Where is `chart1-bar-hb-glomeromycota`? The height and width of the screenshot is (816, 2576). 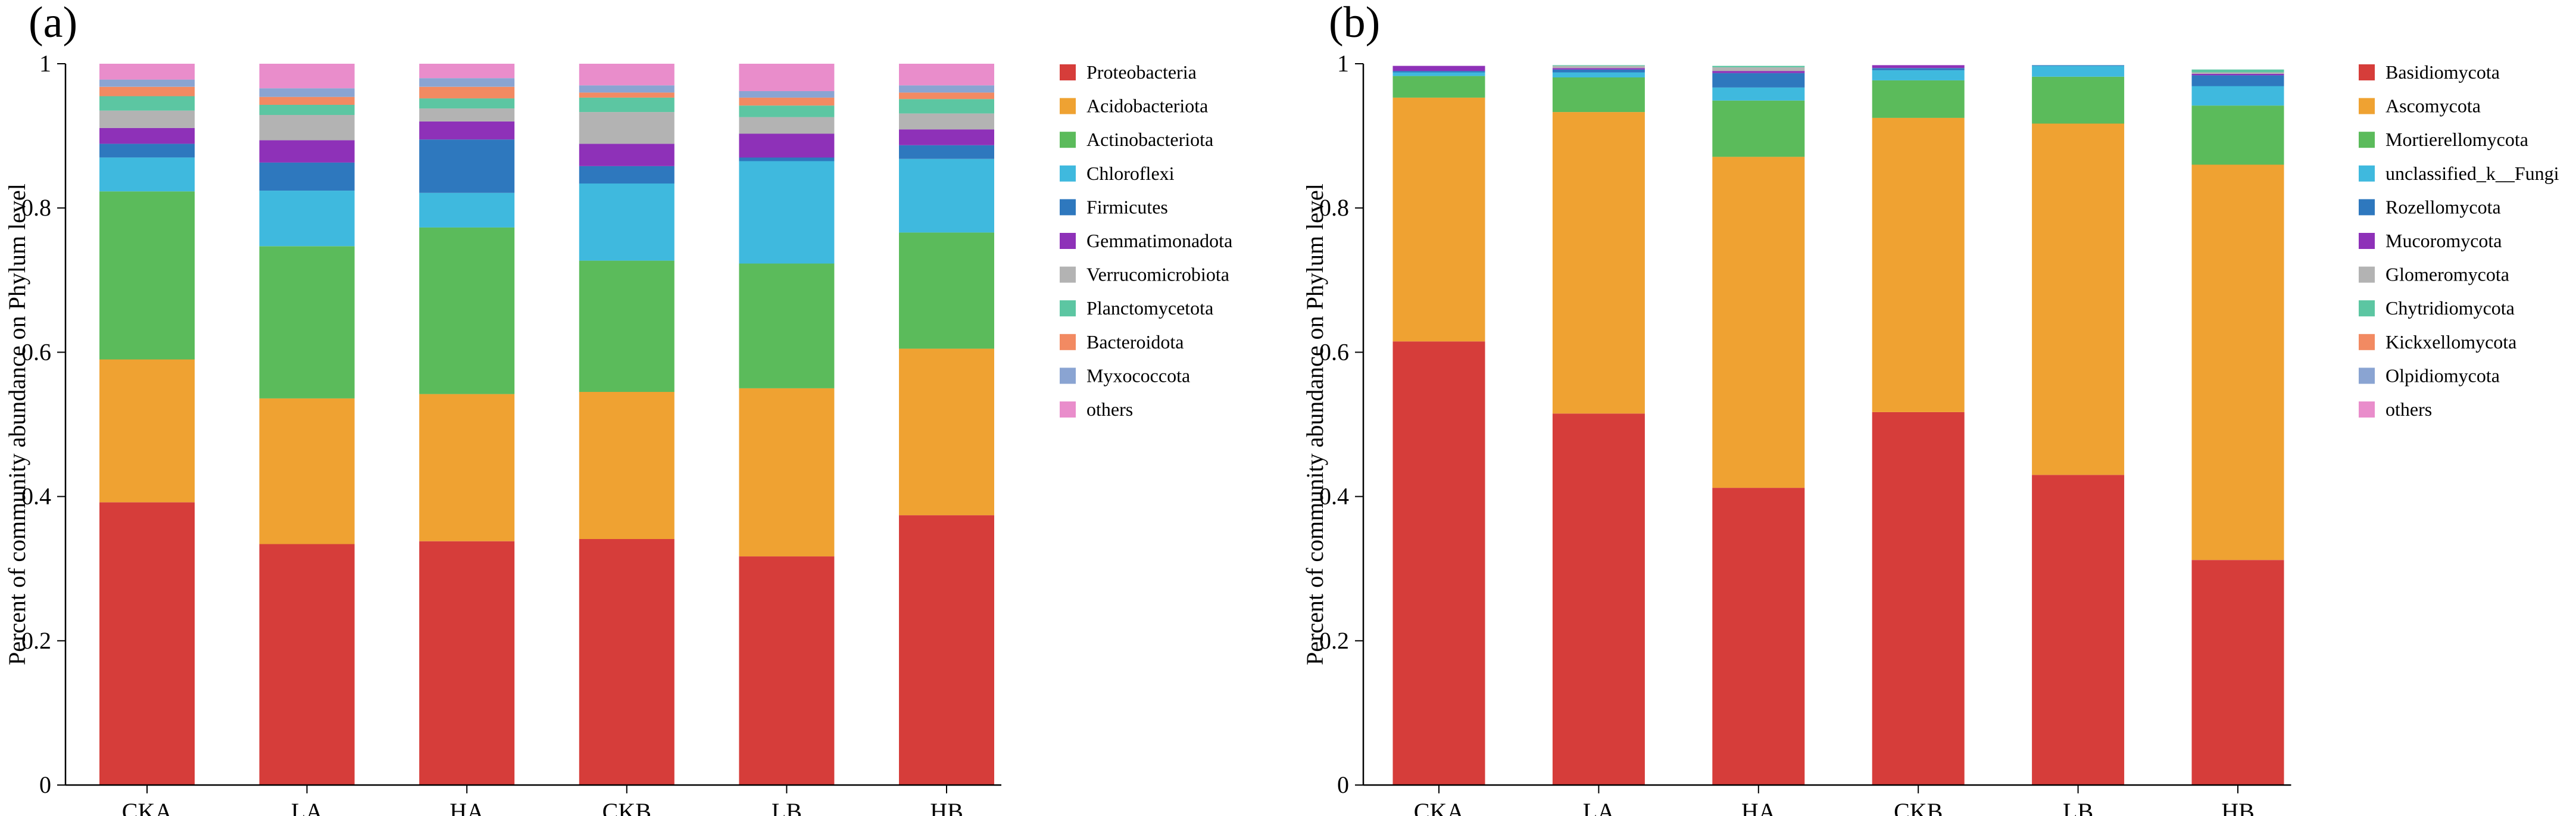 chart1-bar-hb-glomeromycota is located at coordinates (2237, 73).